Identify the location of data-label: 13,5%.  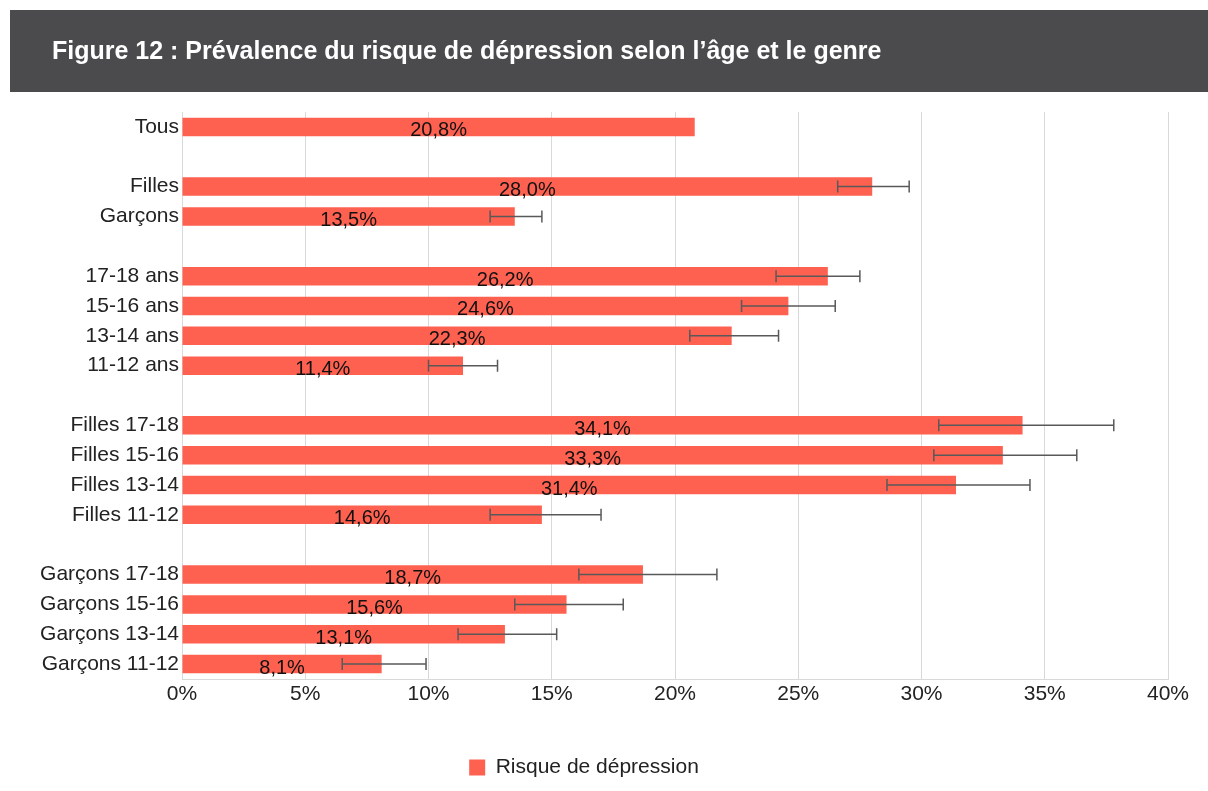
(349, 218).